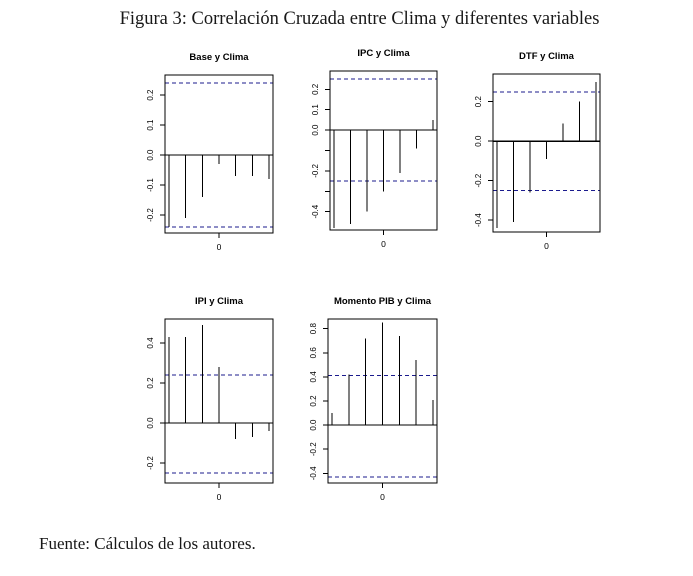 The width and height of the screenshot is (693, 576). Describe the element at coordinates (219, 301) in the screenshot. I see `panel-title: IPI y Clima` at that location.